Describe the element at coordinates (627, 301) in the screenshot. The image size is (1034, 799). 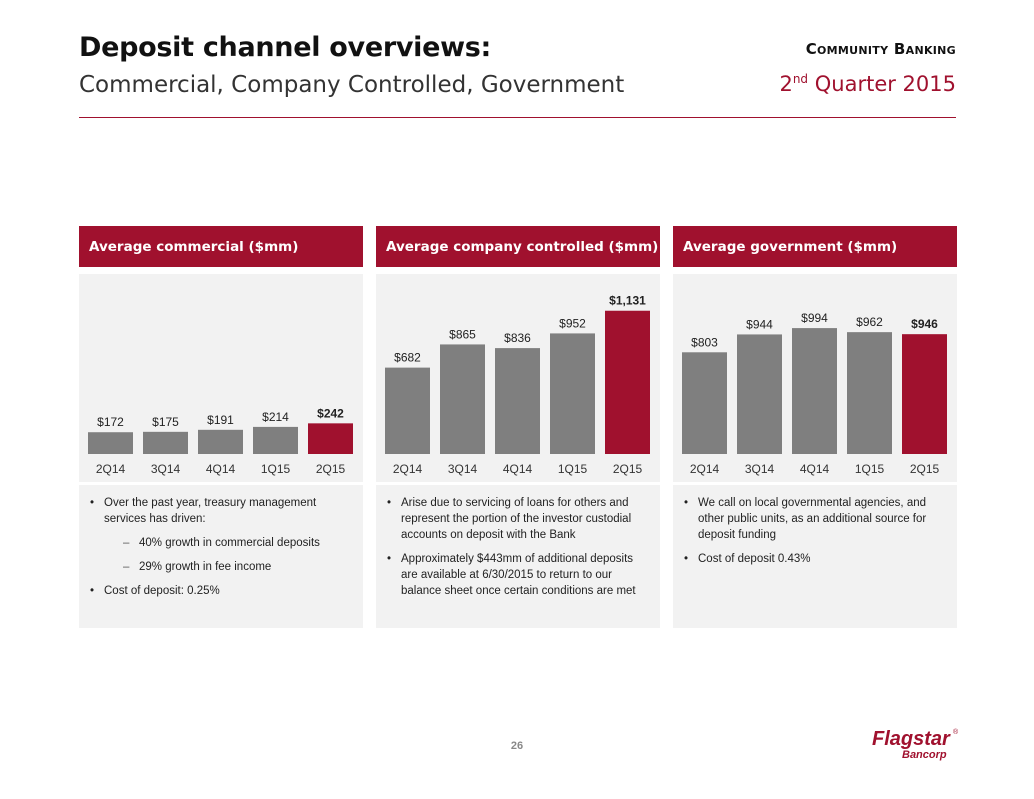
I see `data-label: $1,131` at that location.